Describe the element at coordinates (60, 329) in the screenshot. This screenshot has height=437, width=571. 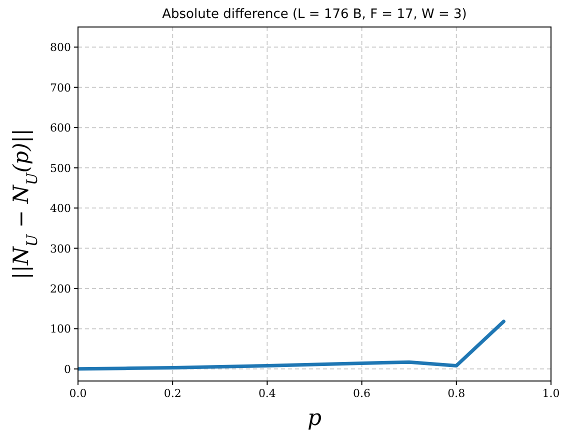
I see `y-tick-label: 100` at that location.